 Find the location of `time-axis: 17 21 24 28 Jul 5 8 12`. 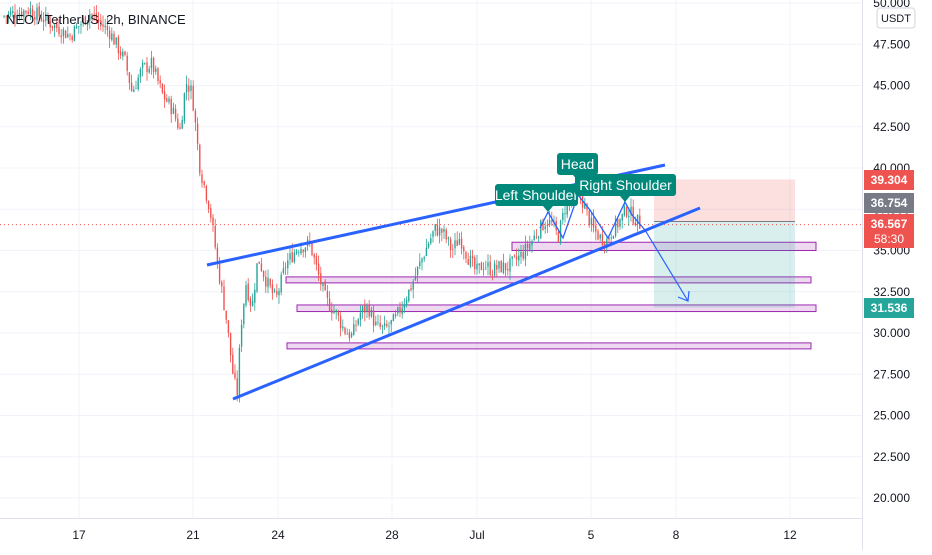

time-axis: 17 21 24 28 Jul 5 8 12 is located at coordinates (431, 534).